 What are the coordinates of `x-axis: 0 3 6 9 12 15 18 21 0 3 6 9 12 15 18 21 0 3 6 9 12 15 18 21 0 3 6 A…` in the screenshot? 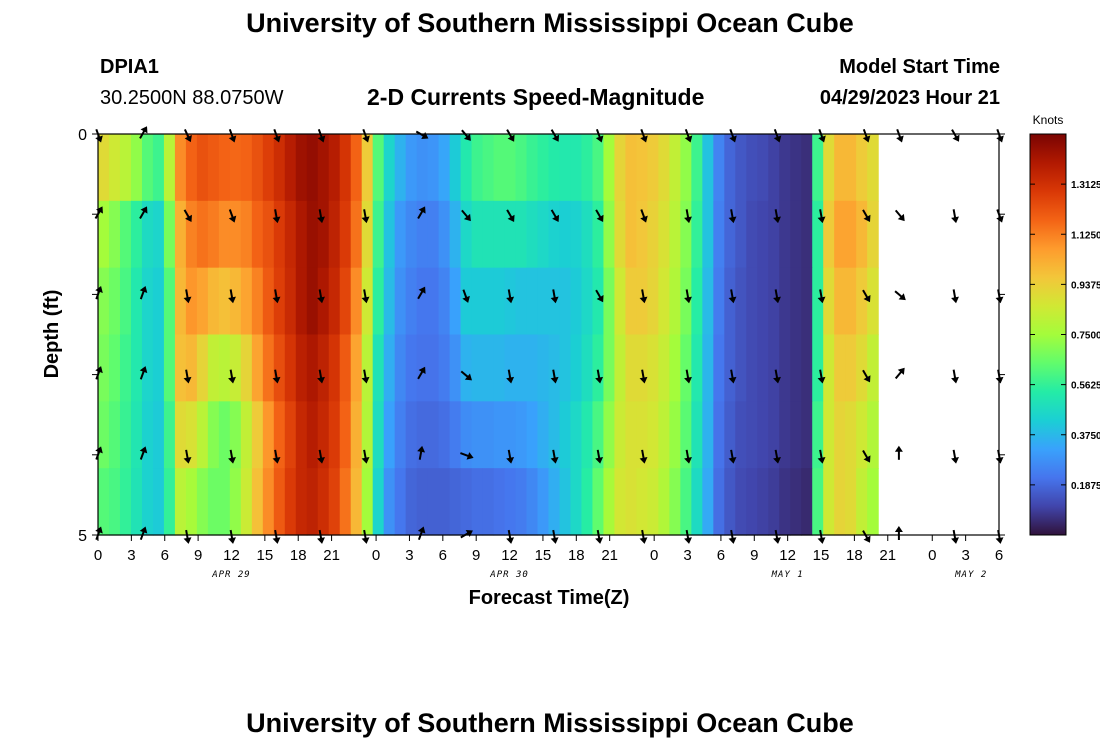 It's located at (548, 557).